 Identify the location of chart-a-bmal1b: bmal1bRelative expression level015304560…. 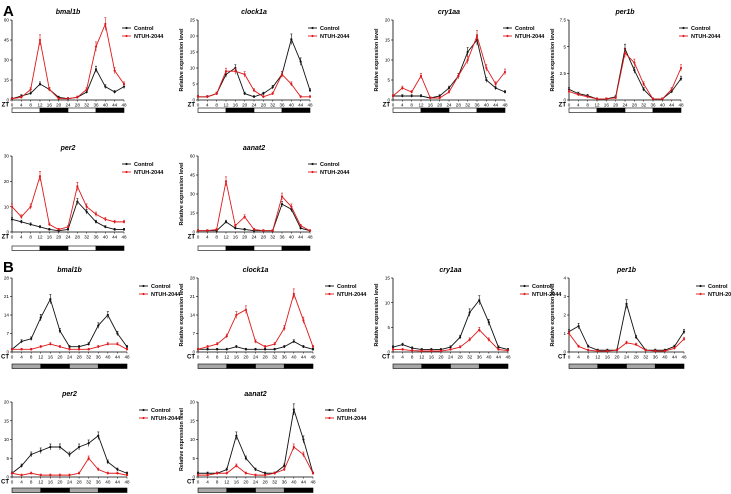
(83, 61).